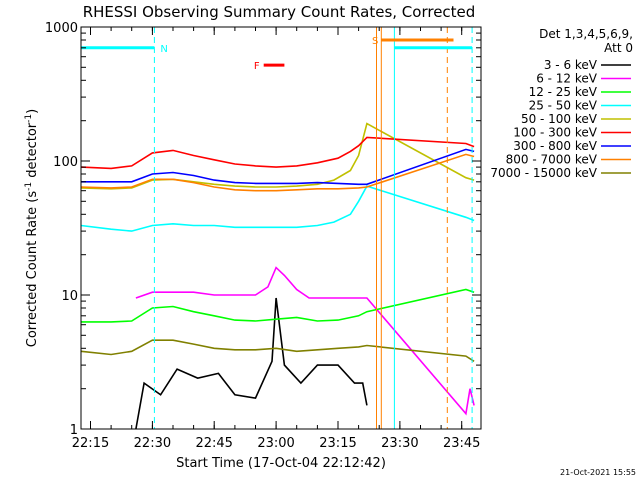 Image resolution: width=640 pixels, height=480 pixels. I want to click on series-line-800-7000-kev, so click(277, 172).